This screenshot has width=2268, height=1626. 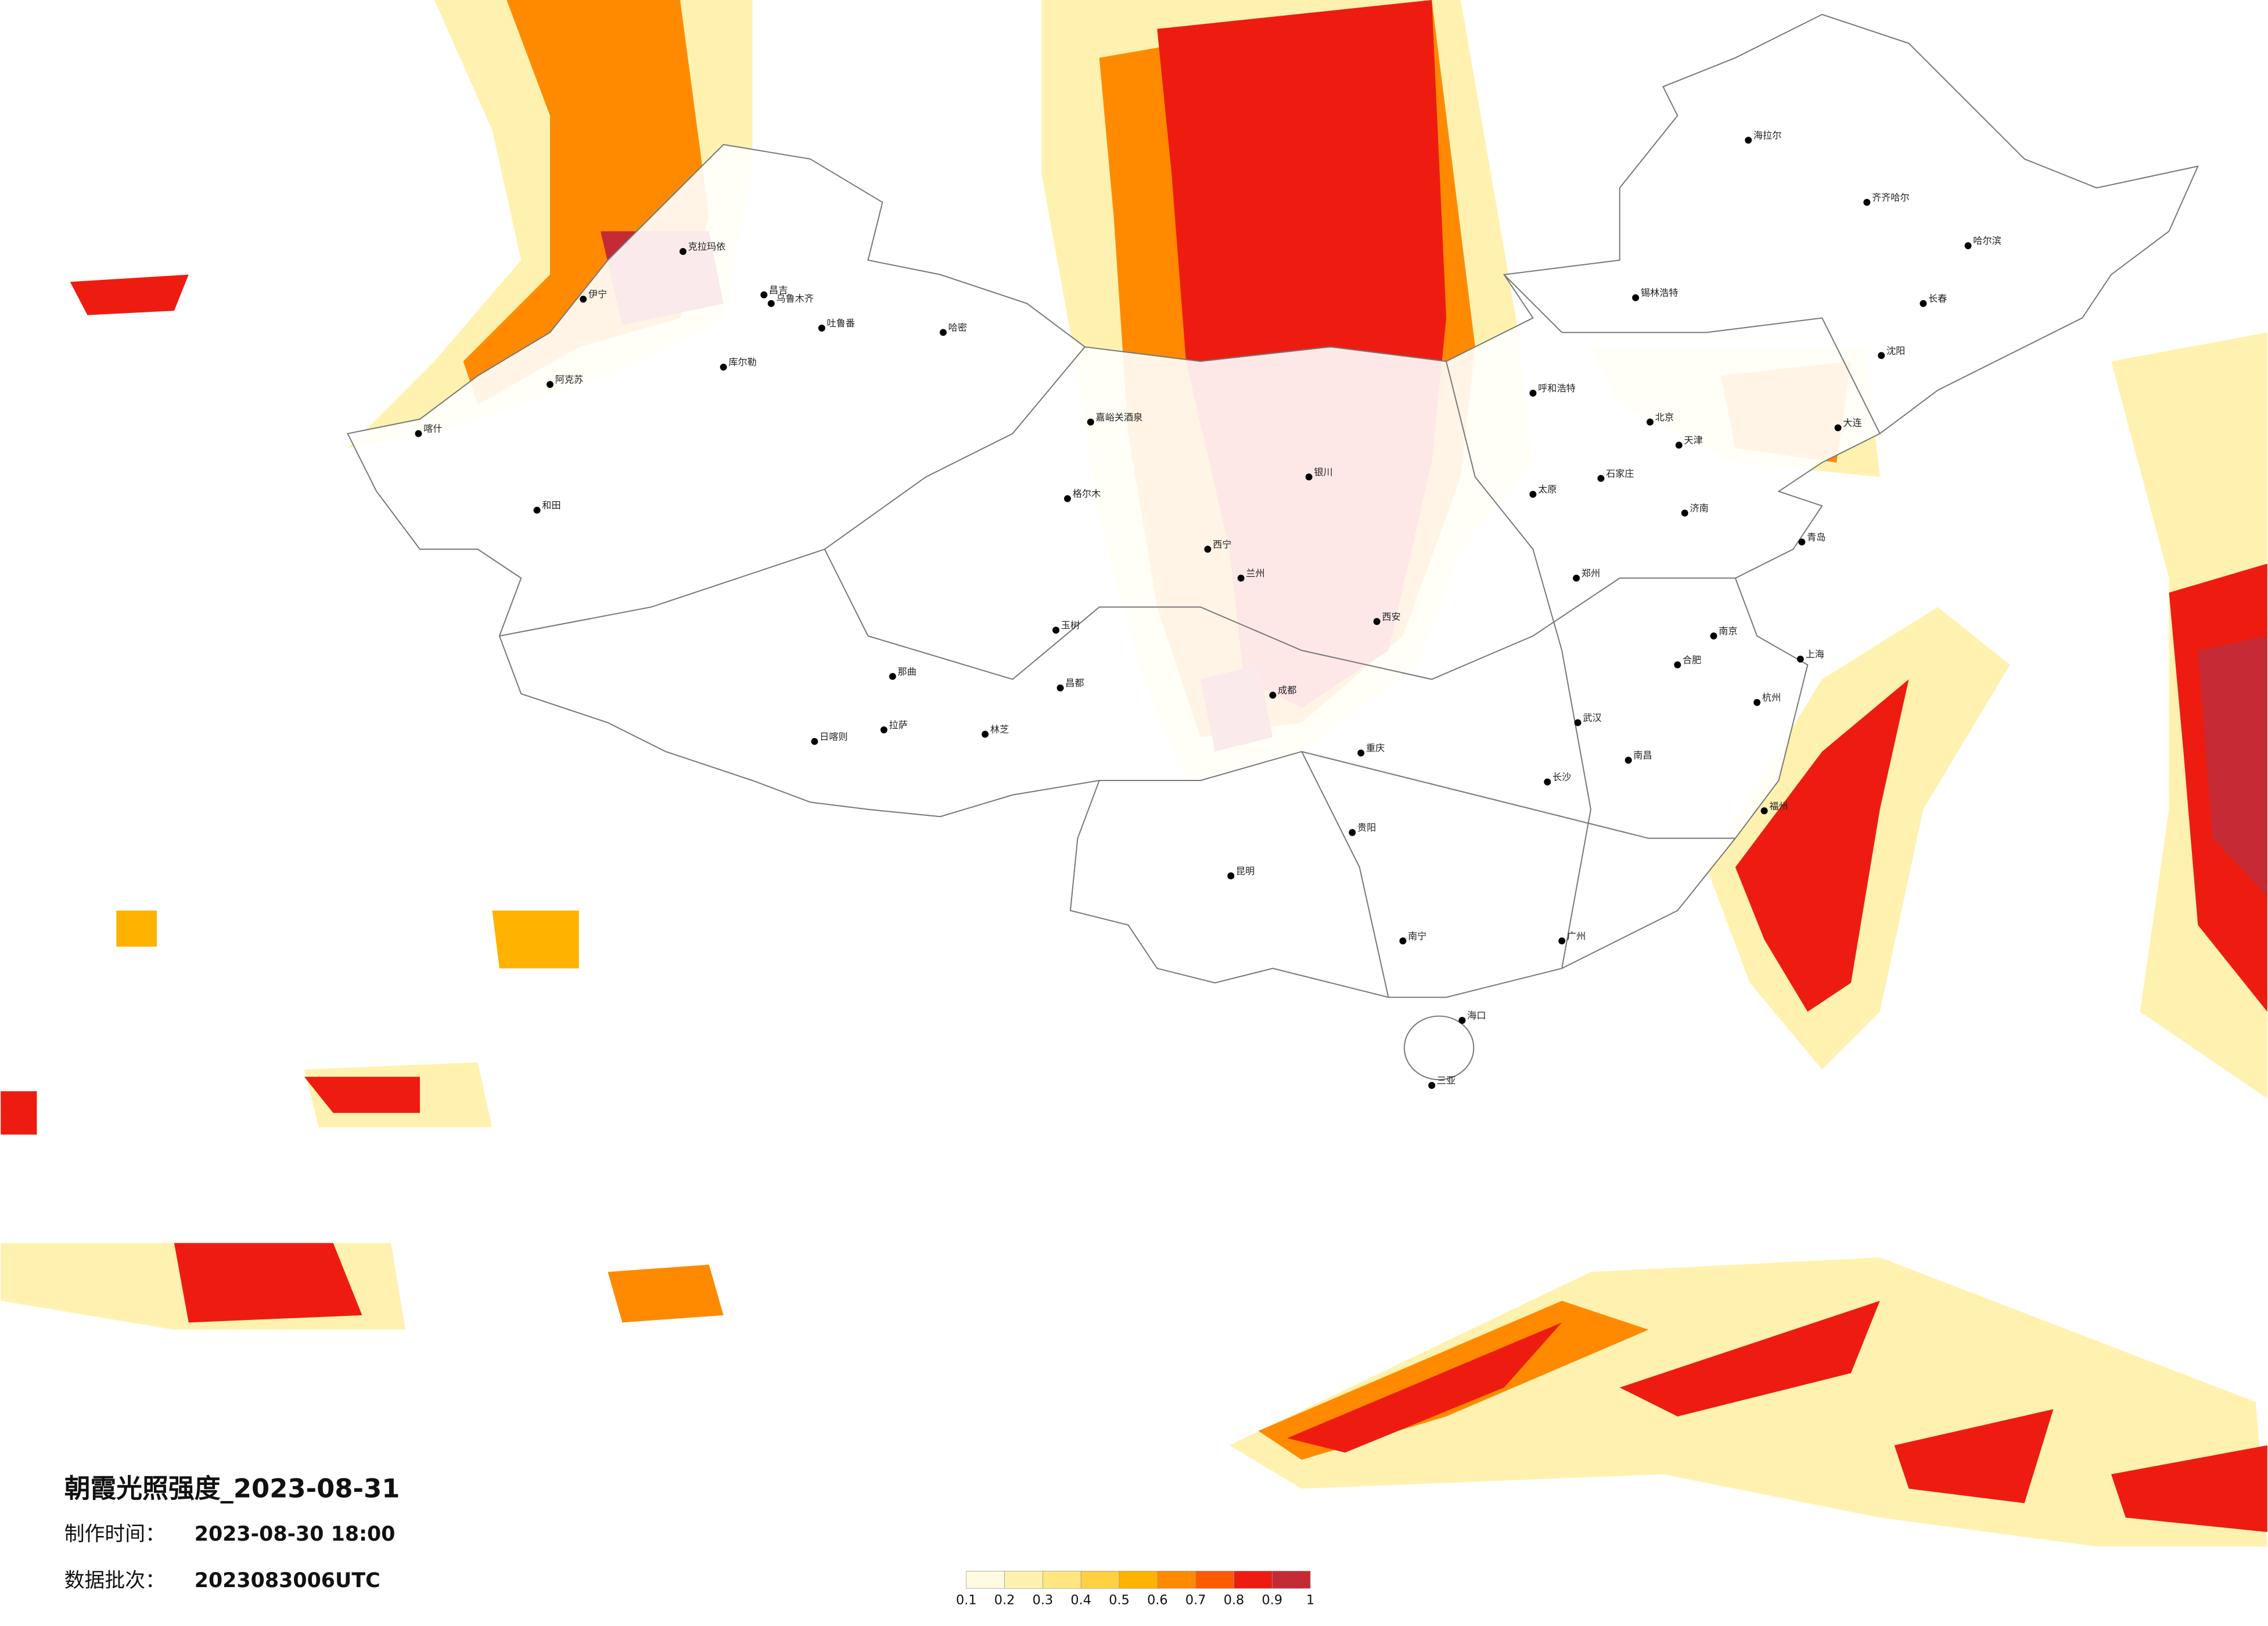 What do you see at coordinates (1119, 417) in the screenshot?
I see `city-label: 嘉峪关酒泉` at bounding box center [1119, 417].